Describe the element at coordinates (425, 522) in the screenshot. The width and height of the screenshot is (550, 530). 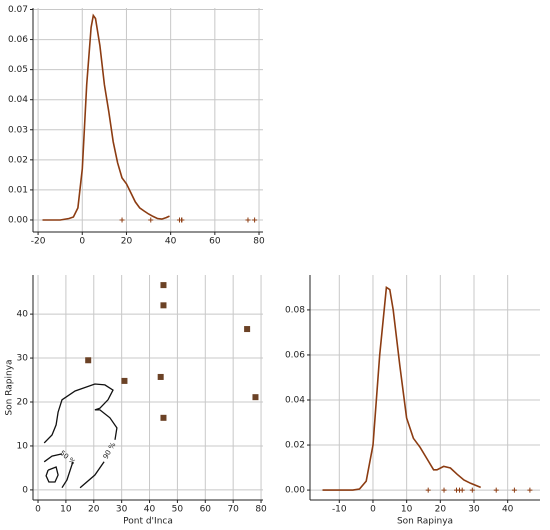
I see `x-axis-label: Son Rapinya` at that location.